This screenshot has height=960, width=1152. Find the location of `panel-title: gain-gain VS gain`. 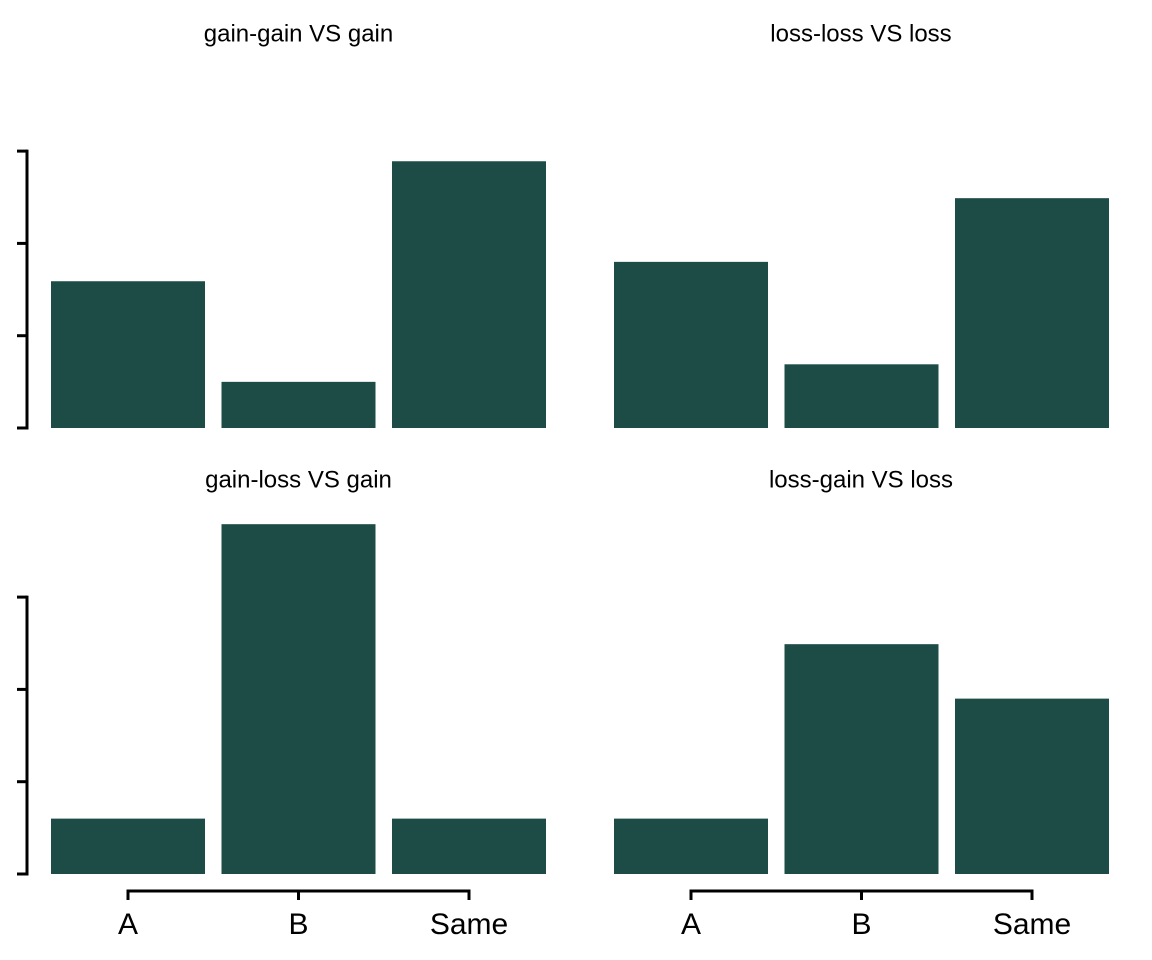

panel-title: gain-gain VS gain is located at coordinates (298, 33).